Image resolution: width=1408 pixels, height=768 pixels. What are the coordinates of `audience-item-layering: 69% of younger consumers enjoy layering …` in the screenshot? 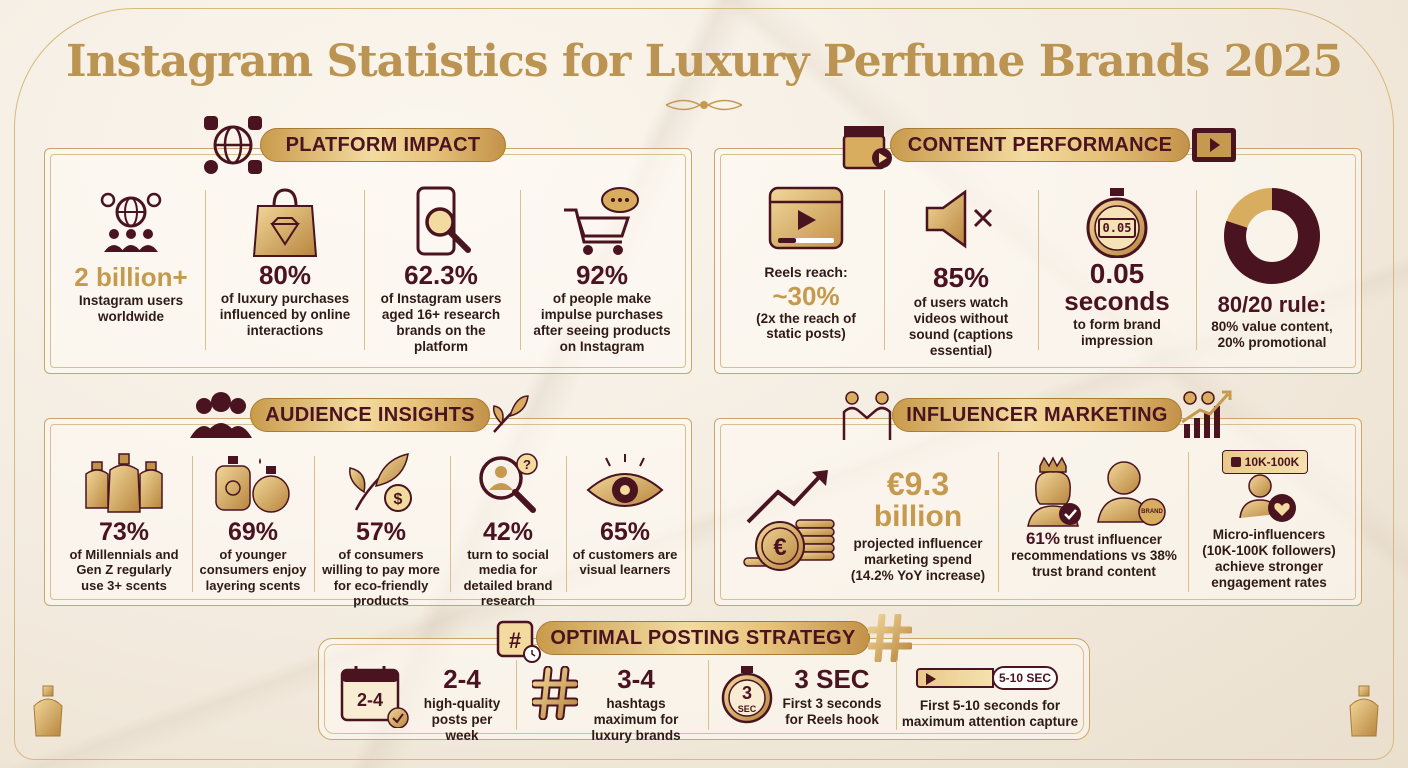 It's located at (253, 522).